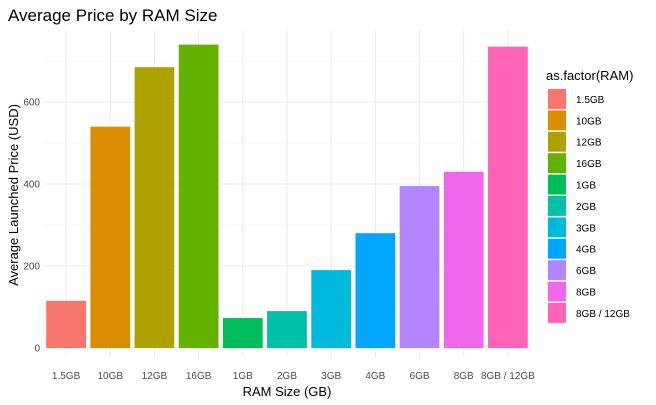  Describe the element at coordinates (199, 376) in the screenshot. I see `x-tick-label: 16GB` at that location.